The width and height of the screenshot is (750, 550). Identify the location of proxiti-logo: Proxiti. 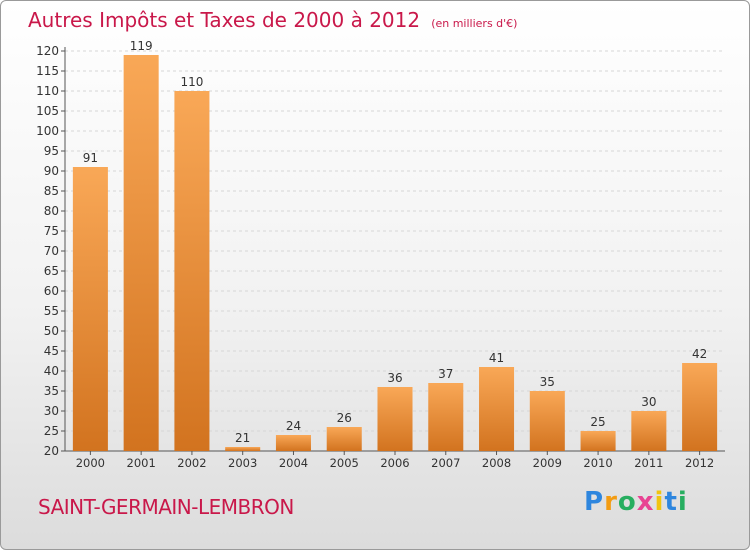
(636, 502).